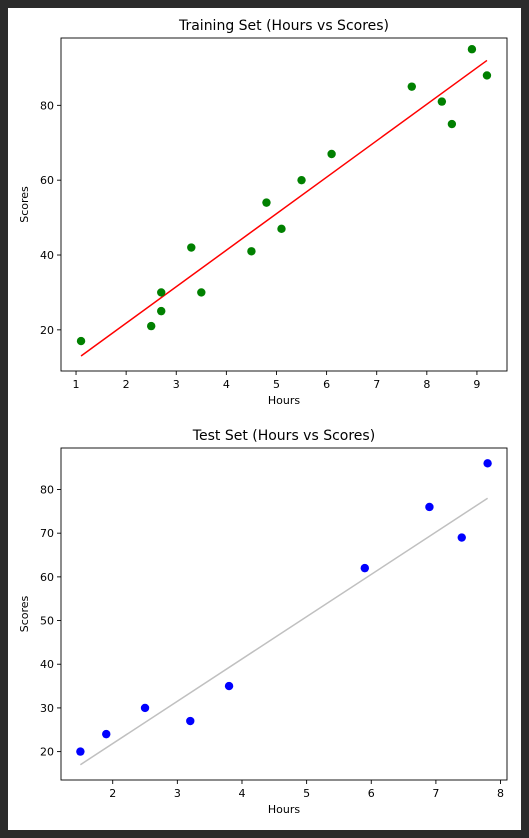 This screenshot has width=529, height=838. I want to click on chart-title: Test Set (Hours vs Scores), so click(283, 436).